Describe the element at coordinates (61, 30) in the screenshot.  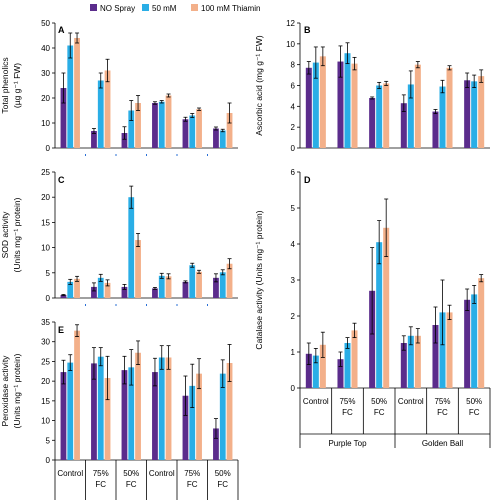
I see `panel-letter: A` at that location.